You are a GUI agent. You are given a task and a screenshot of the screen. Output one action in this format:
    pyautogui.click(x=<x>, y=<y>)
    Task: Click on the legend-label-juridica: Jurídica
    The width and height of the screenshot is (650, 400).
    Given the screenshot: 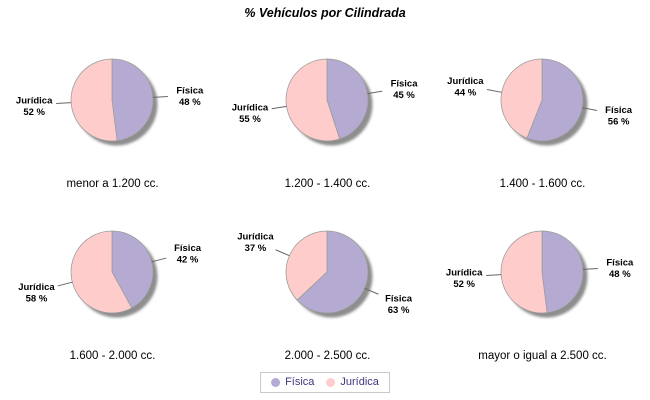 What is the action you would take?
    pyautogui.click(x=359, y=382)
    